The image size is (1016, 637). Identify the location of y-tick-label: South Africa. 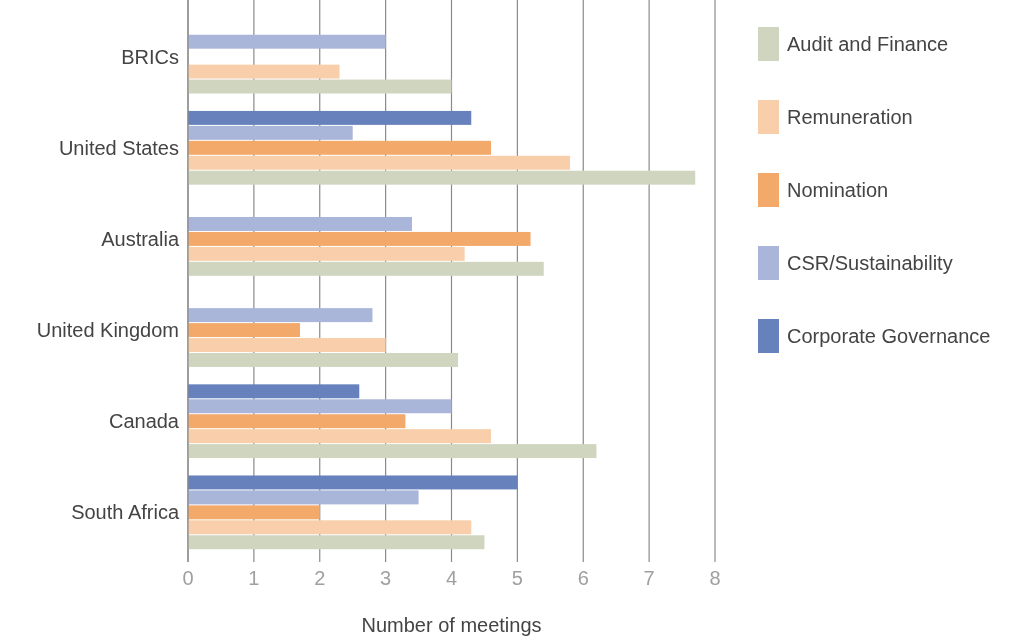
(125, 512).